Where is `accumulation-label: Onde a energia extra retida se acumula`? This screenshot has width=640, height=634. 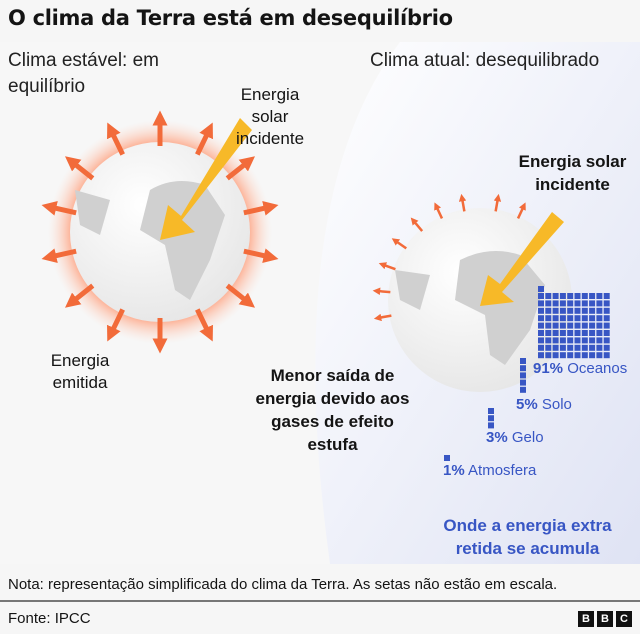 accumulation-label: Onde a energia extra retida se acumula is located at coordinates (527, 537).